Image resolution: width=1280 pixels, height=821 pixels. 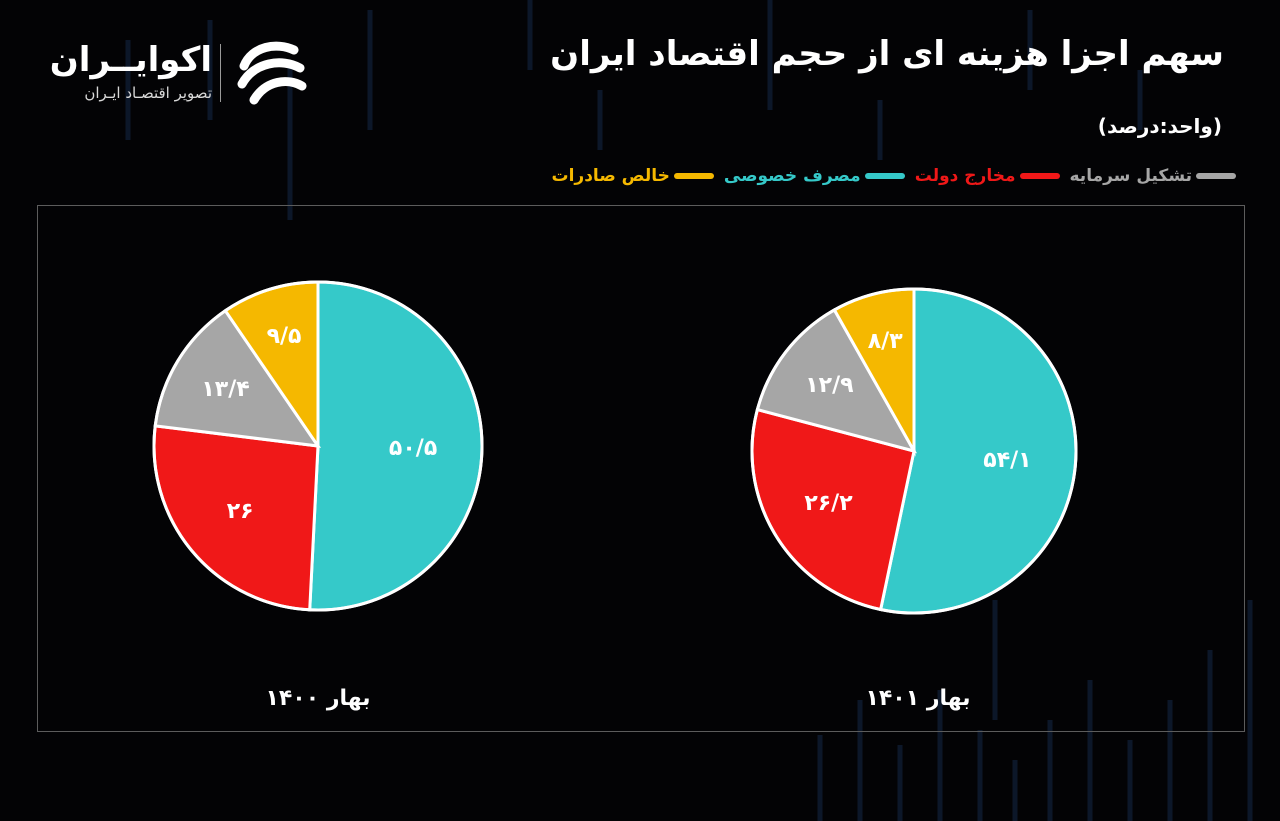 What do you see at coordinates (240, 511) in the screenshot?
I see `pie-slice-label: ۲۶` at bounding box center [240, 511].